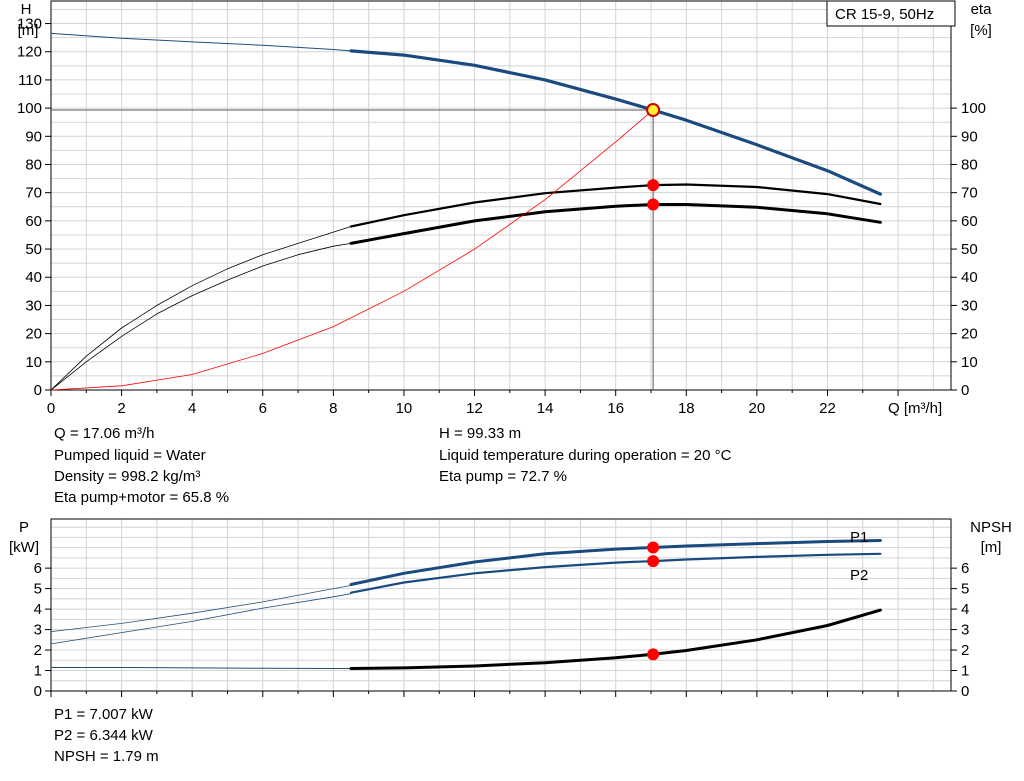  What do you see at coordinates (33, 277) in the screenshot?
I see `y-left-tick-label: 40` at bounding box center [33, 277].